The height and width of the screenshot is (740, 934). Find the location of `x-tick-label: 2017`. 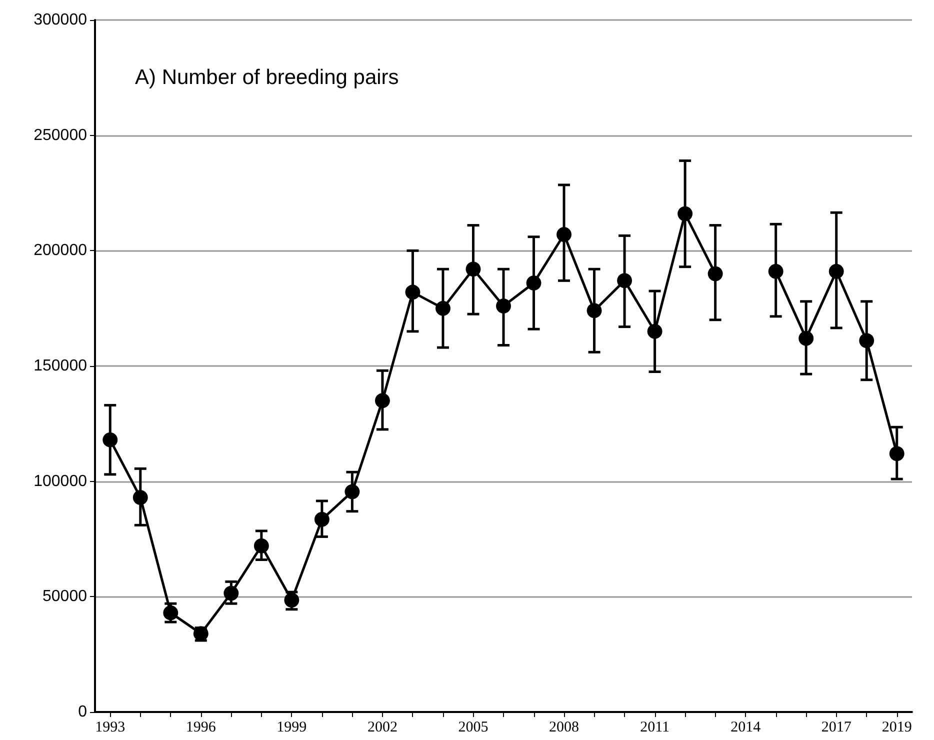

x-tick-label: 2017 is located at coordinates (836, 728).